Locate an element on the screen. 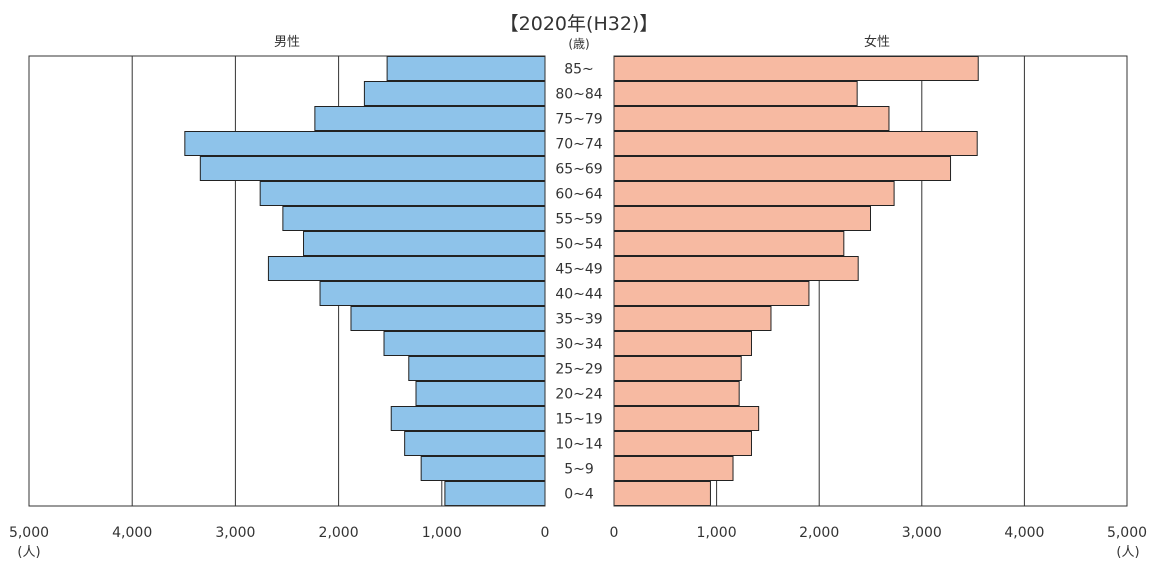 The width and height of the screenshot is (1163, 564). age-category-label: 25~29 is located at coordinates (578, 370).